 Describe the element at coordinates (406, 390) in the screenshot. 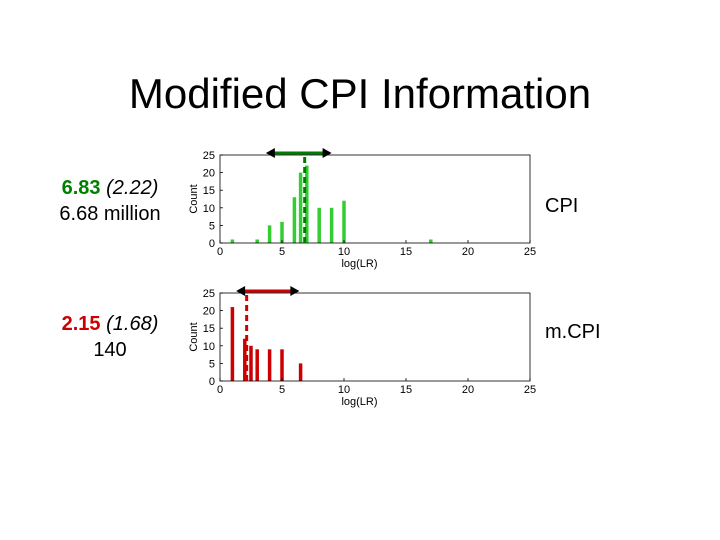

I see `mcpi-x-tick-label: 15` at that location.